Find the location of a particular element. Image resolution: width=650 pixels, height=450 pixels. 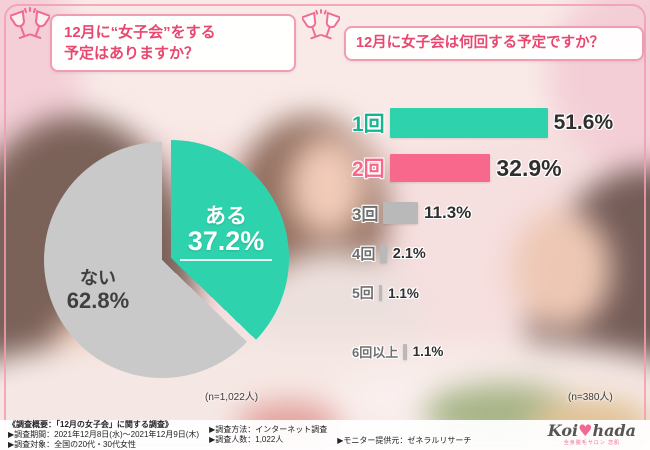

bar-label: 4回 is located at coordinates (364, 254).